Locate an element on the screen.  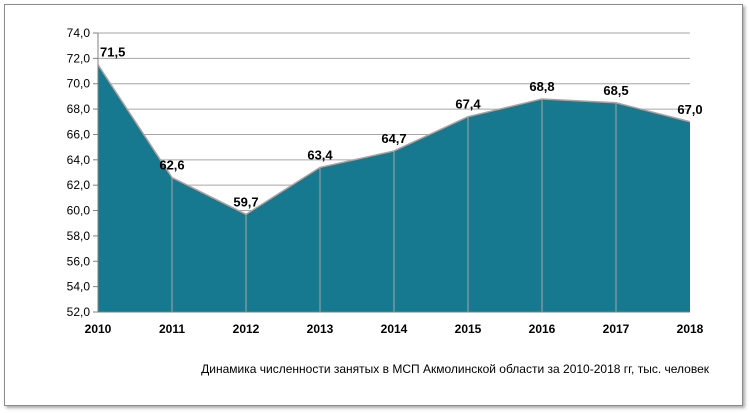
data-label: 63,4 is located at coordinates (320, 154).